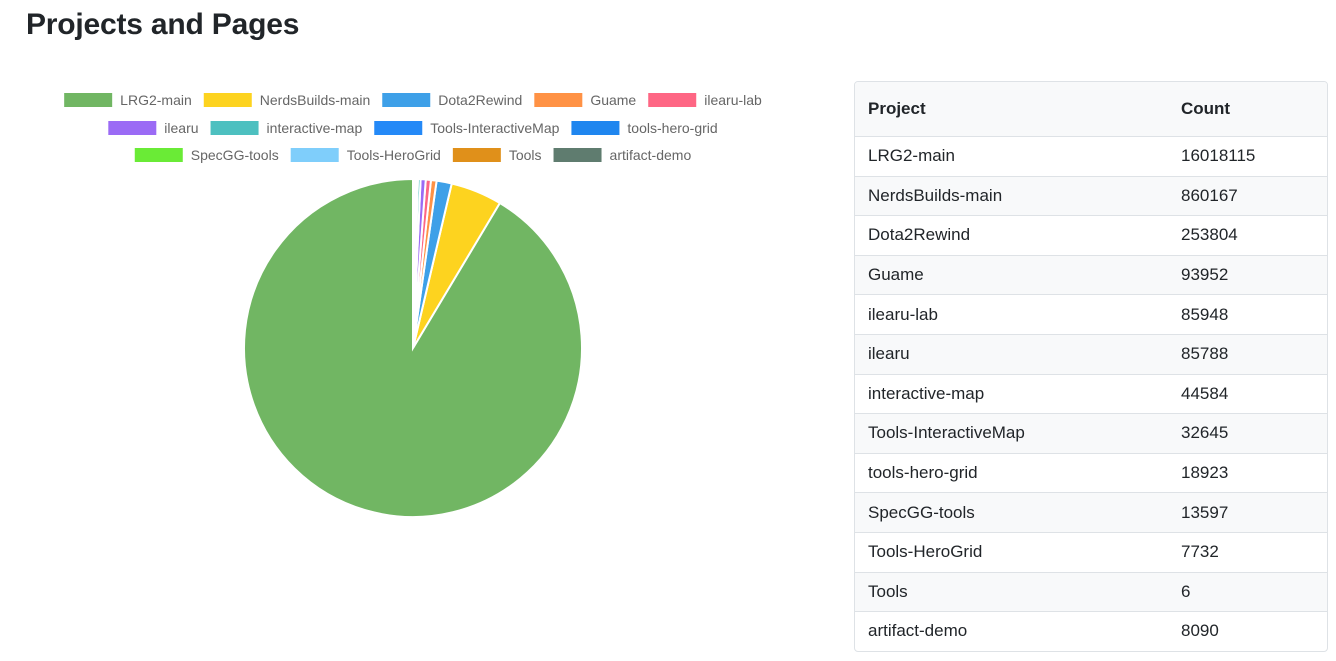 This screenshot has width=1336, height=661. I want to click on legend-item-tools-hero-grid: tools-hero-grid, so click(644, 128).